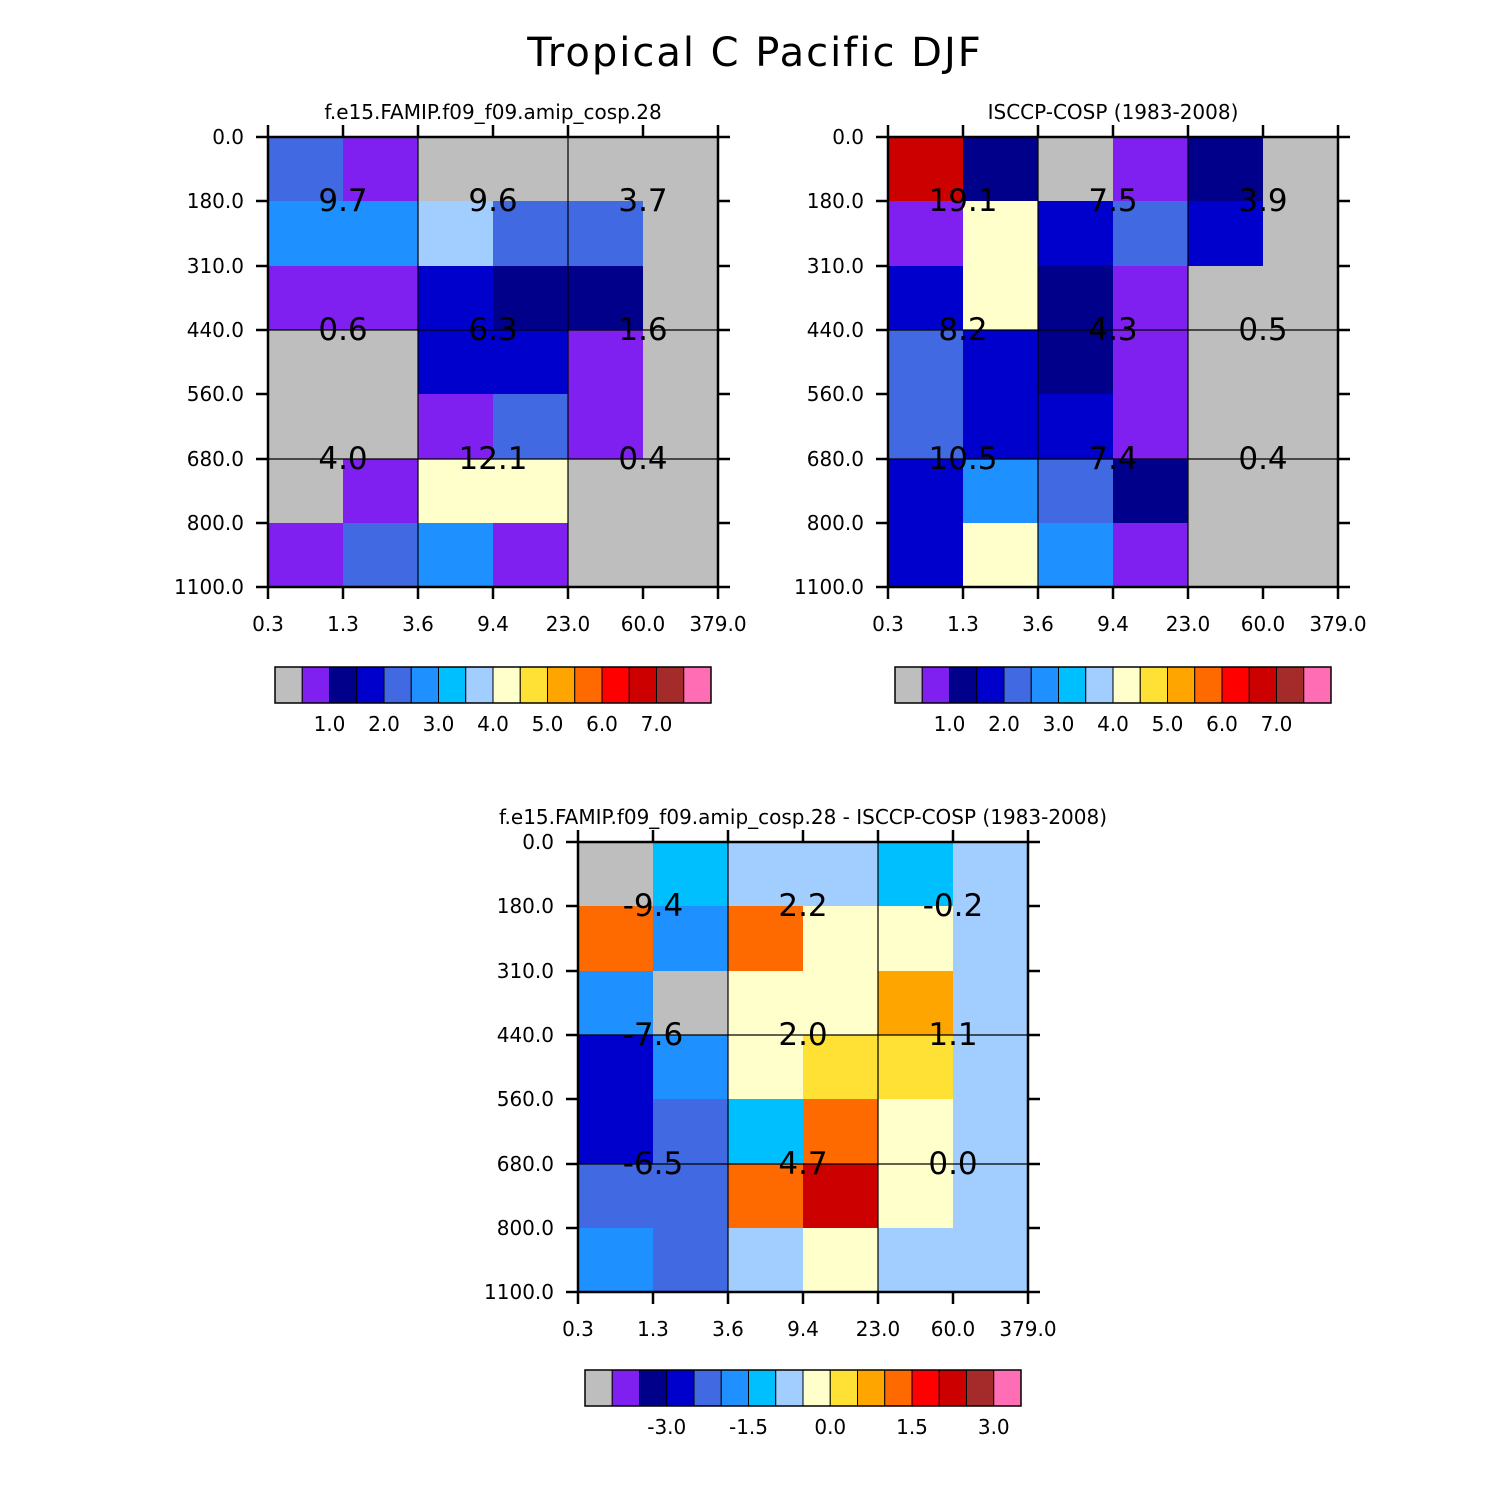  Describe the element at coordinates (525, 971) in the screenshot. I see `y-tick-label: 310.0` at that location.